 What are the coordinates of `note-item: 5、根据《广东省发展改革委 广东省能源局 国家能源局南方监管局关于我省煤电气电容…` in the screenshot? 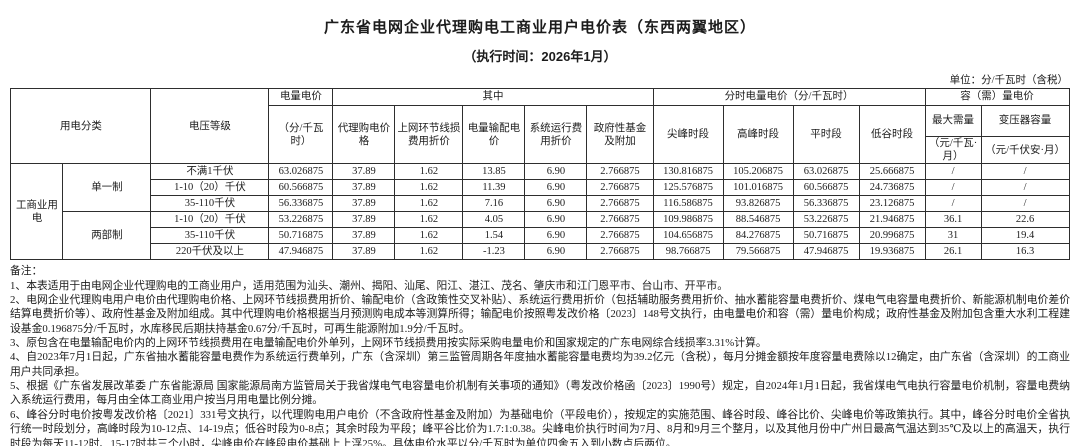 It's located at (540, 393).